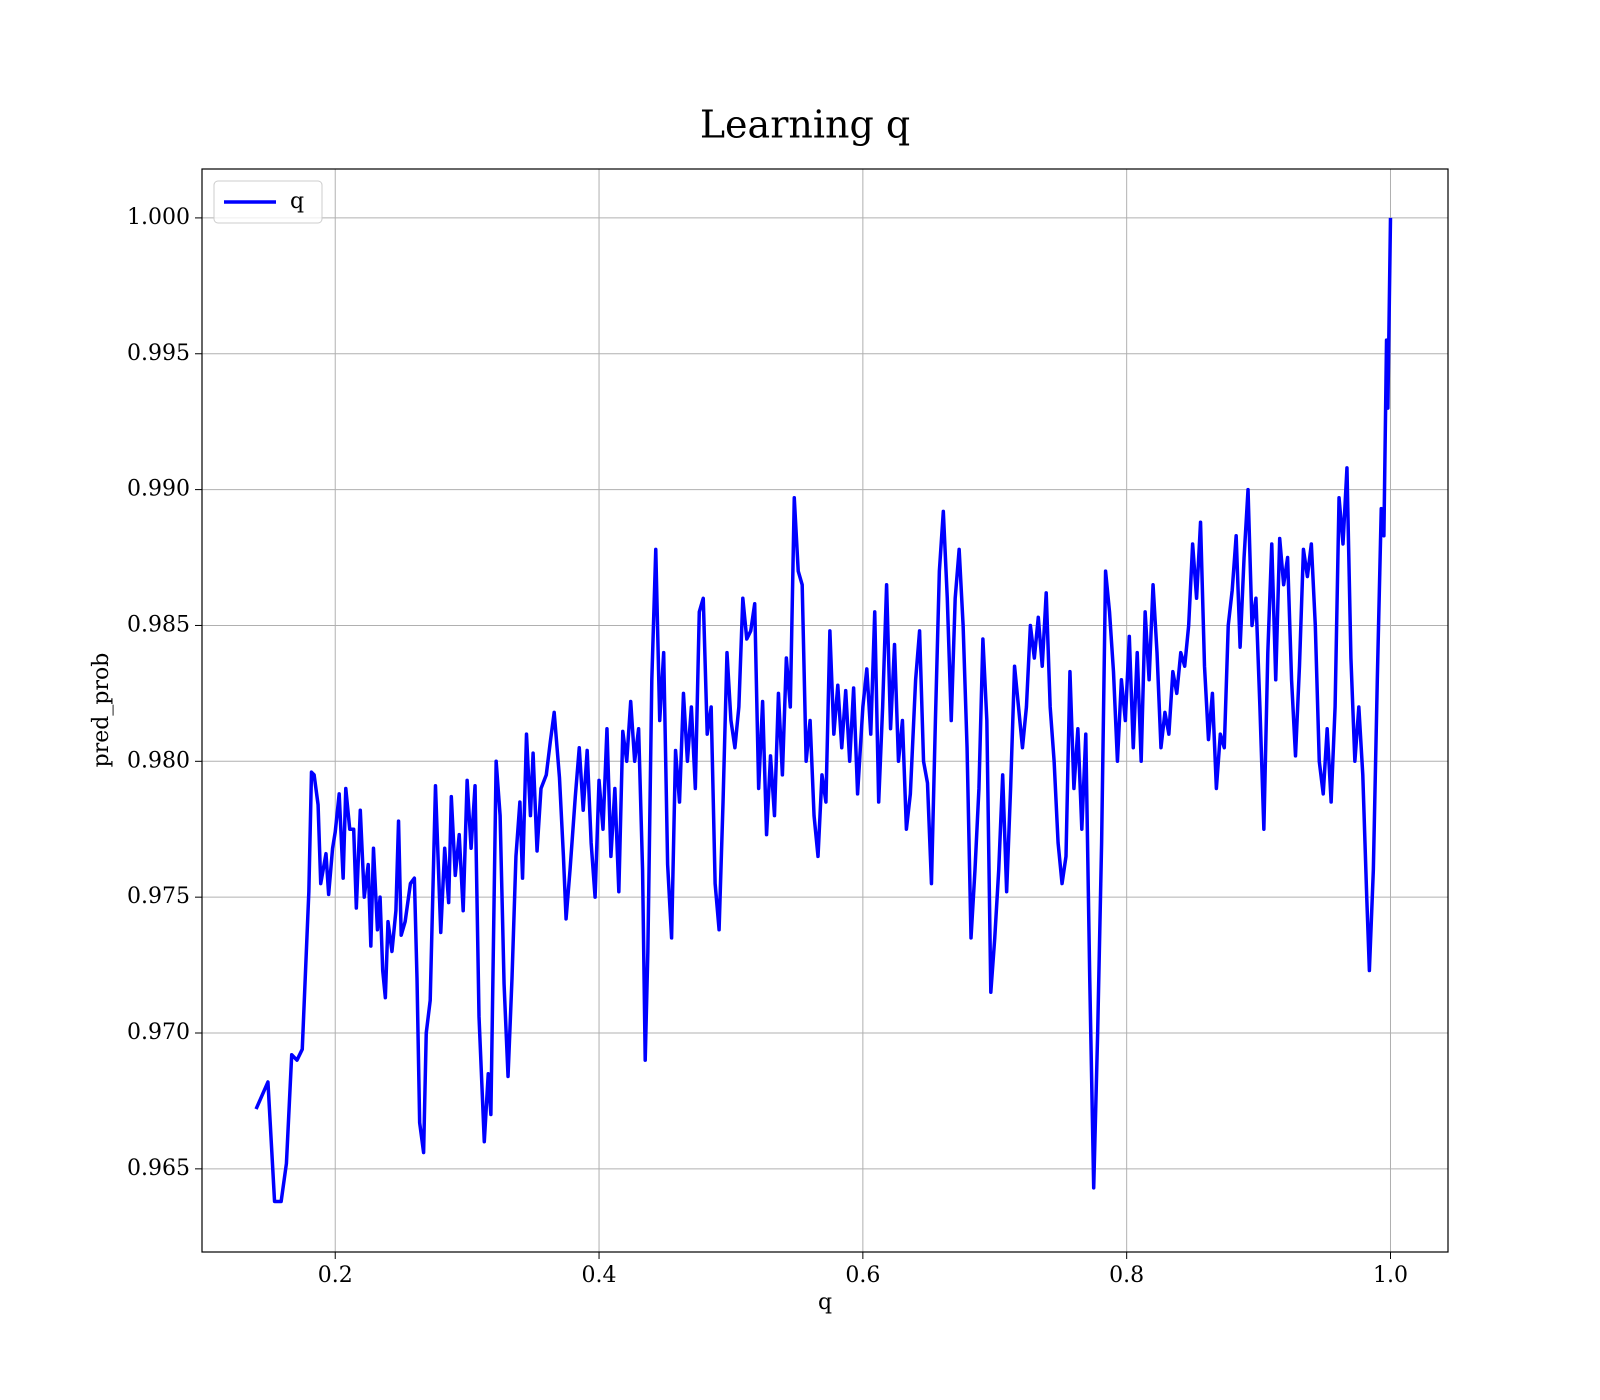 This screenshot has height=1400, width=1600. Describe the element at coordinates (158, 1032) in the screenshot. I see `y-tick-label: 0.970` at that location.